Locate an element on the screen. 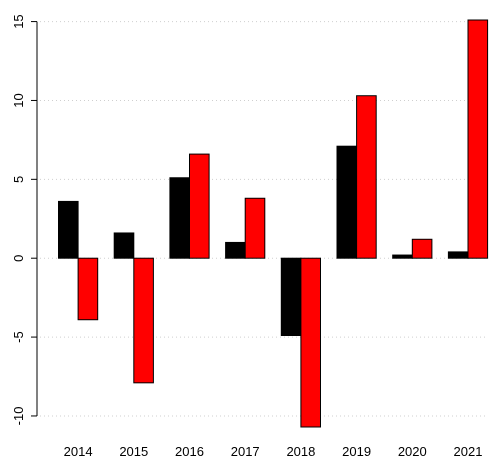  bar-2017-series1 is located at coordinates (235, 250).